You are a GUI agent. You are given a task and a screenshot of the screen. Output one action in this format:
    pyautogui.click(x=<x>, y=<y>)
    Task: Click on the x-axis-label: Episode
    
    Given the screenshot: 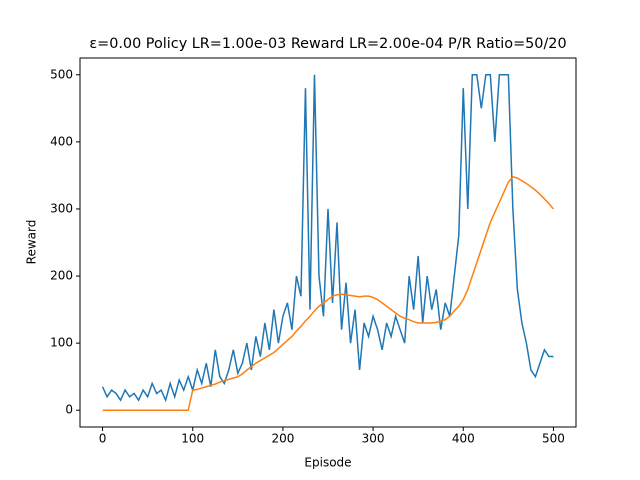 What is the action you would take?
    pyautogui.click(x=327, y=463)
    